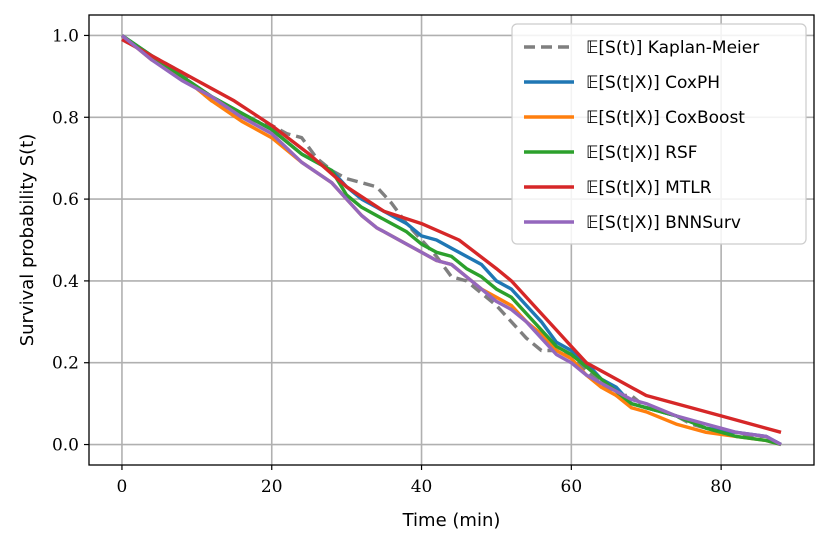  Describe the element at coordinates (451, 520) in the screenshot. I see `x-axis-label: Time (min)` at that location.